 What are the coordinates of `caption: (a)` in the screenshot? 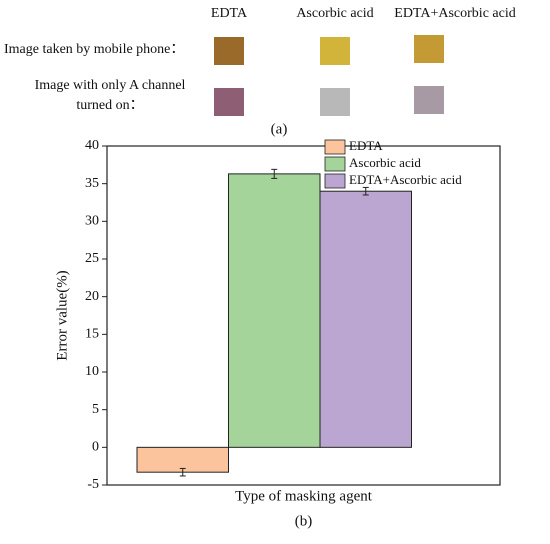 It's located at (279, 129).